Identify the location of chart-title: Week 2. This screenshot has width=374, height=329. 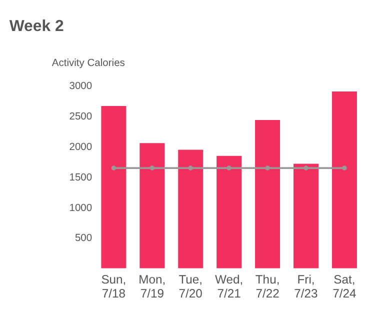
(36, 26).